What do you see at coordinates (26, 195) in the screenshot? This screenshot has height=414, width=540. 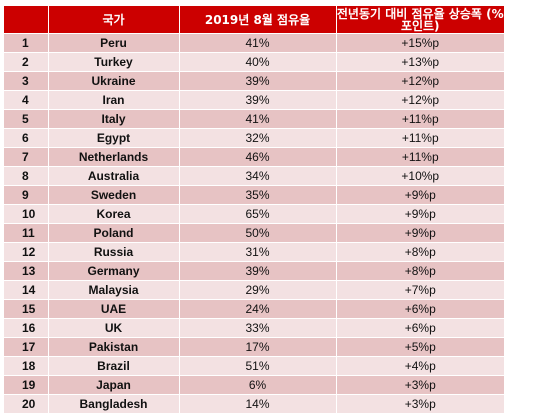 I see `rank-cell: 9` at bounding box center [26, 195].